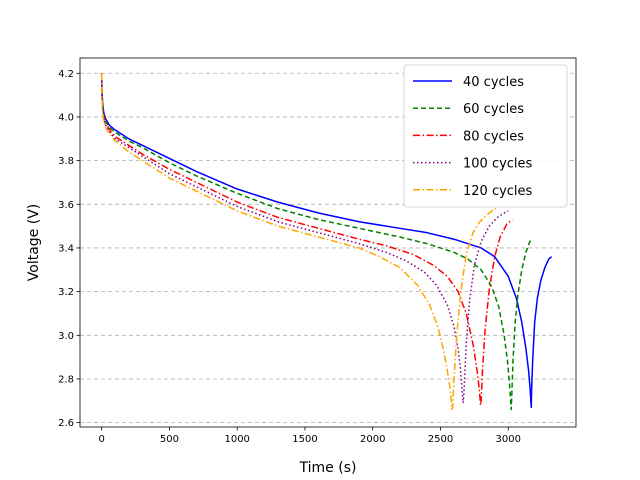 The width and height of the screenshot is (640, 480). What do you see at coordinates (66, 205) in the screenshot?
I see `y-tick-label: 3.6` at bounding box center [66, 205].